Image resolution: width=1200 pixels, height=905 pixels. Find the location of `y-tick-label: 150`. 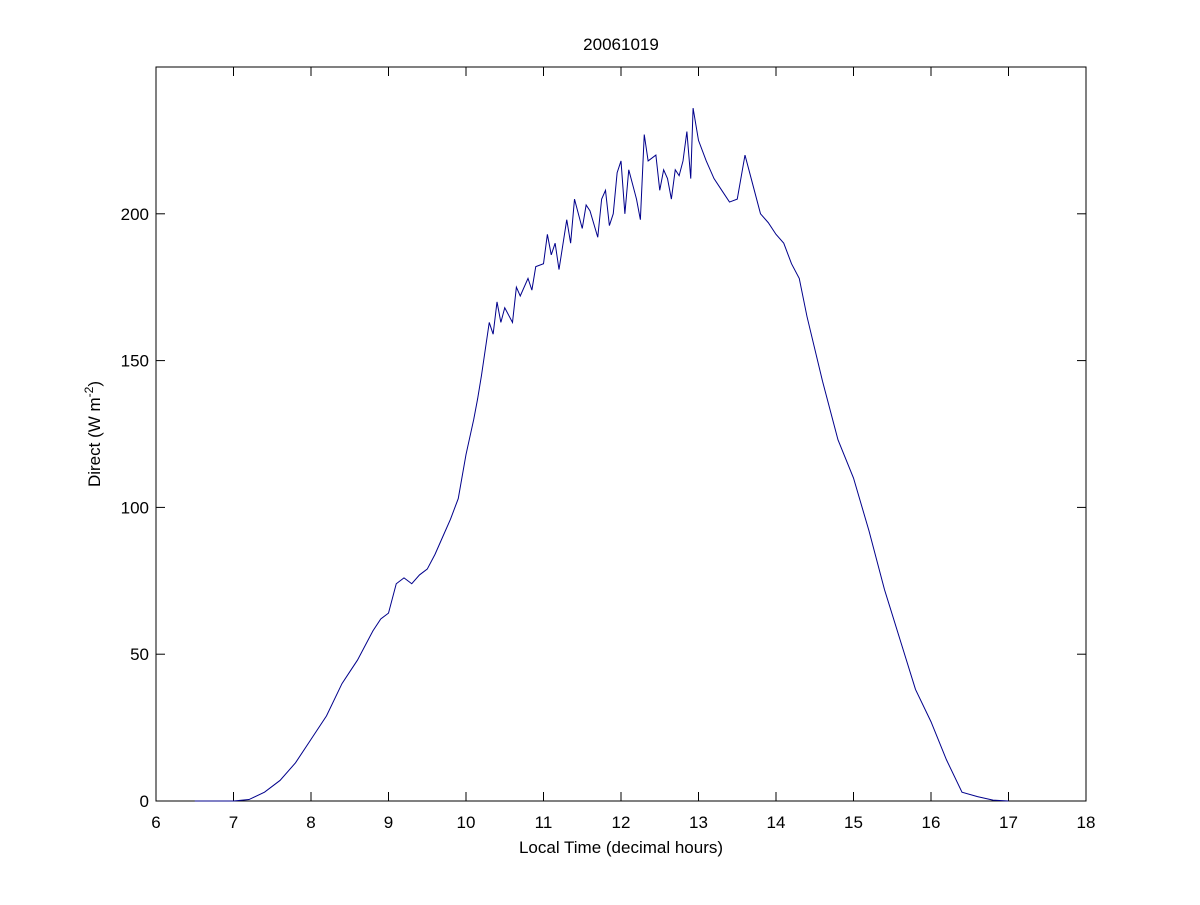

y-tick-label: 150 is located at coordinates (135, 361).